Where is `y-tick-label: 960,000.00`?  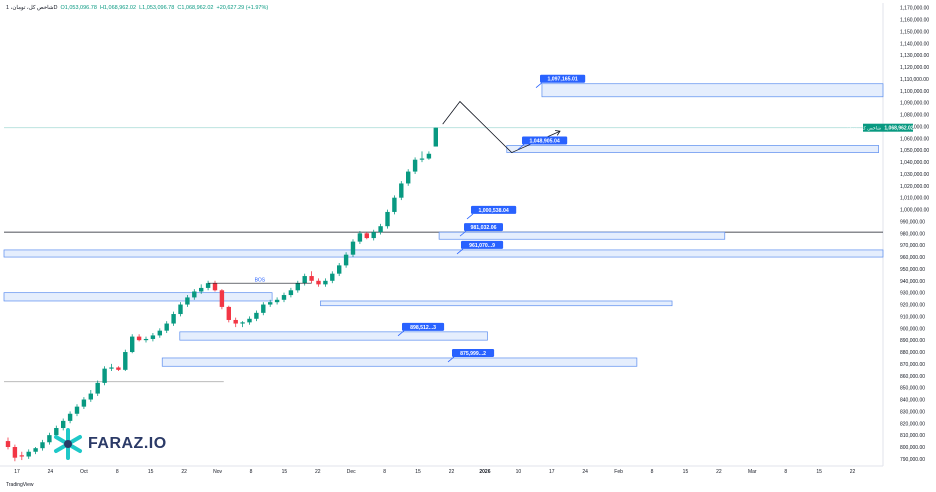 y-tick-label: 960,000.00 is located at coordinates (912, 258).